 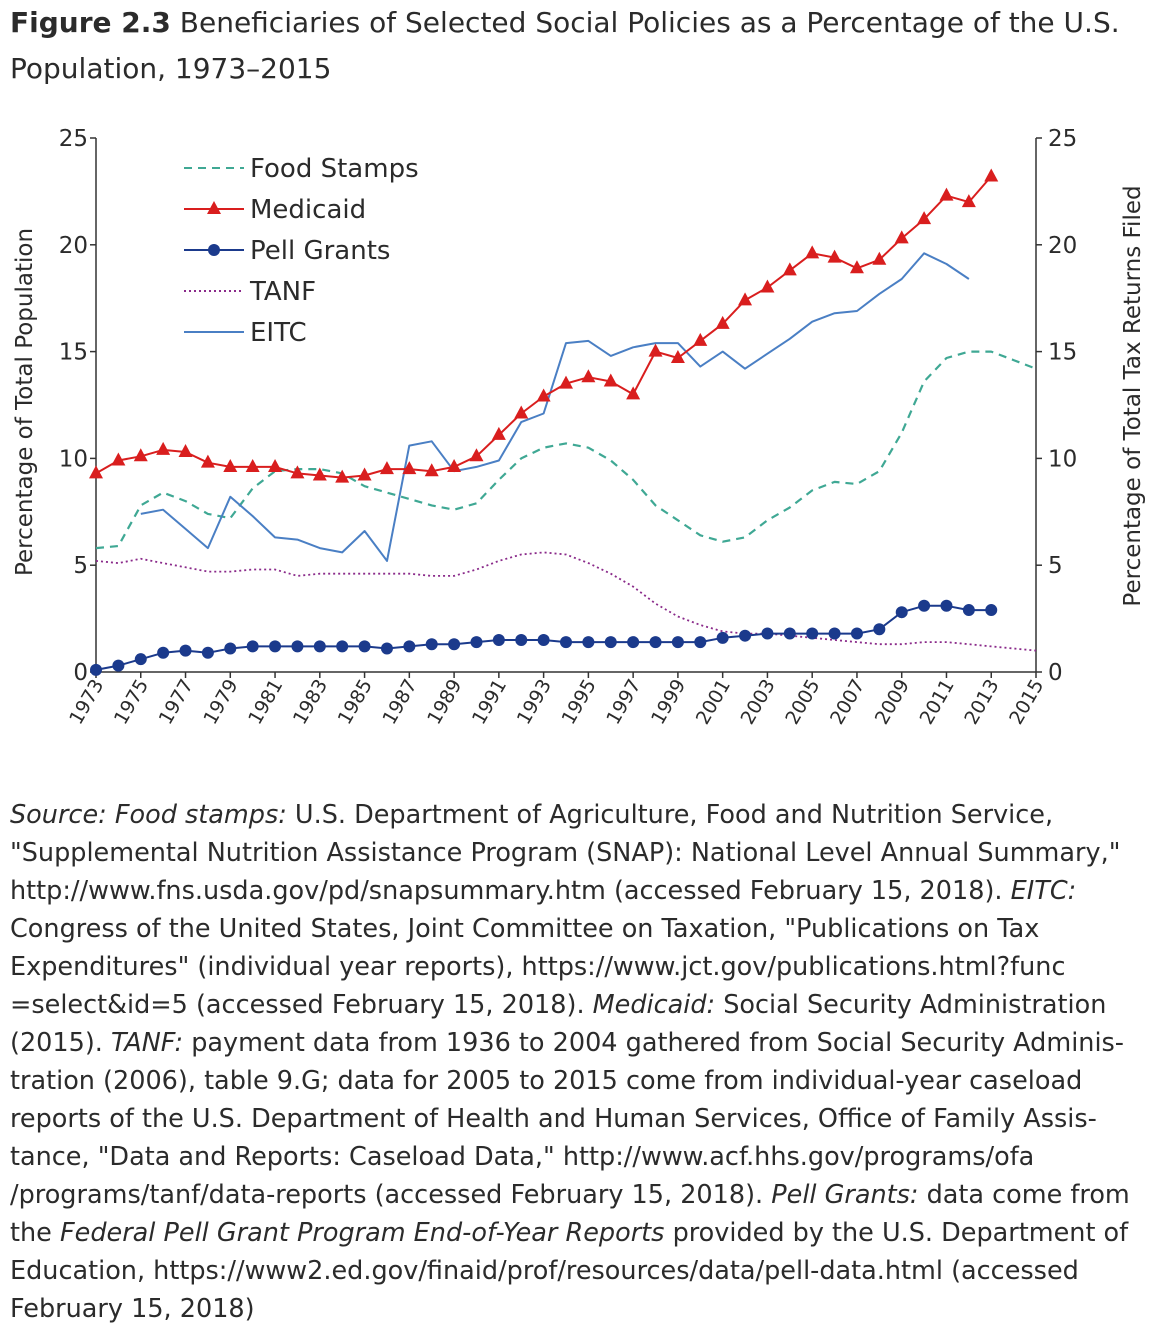 I want to click on x-tick-label: 1977, so click(x=176, y=702).